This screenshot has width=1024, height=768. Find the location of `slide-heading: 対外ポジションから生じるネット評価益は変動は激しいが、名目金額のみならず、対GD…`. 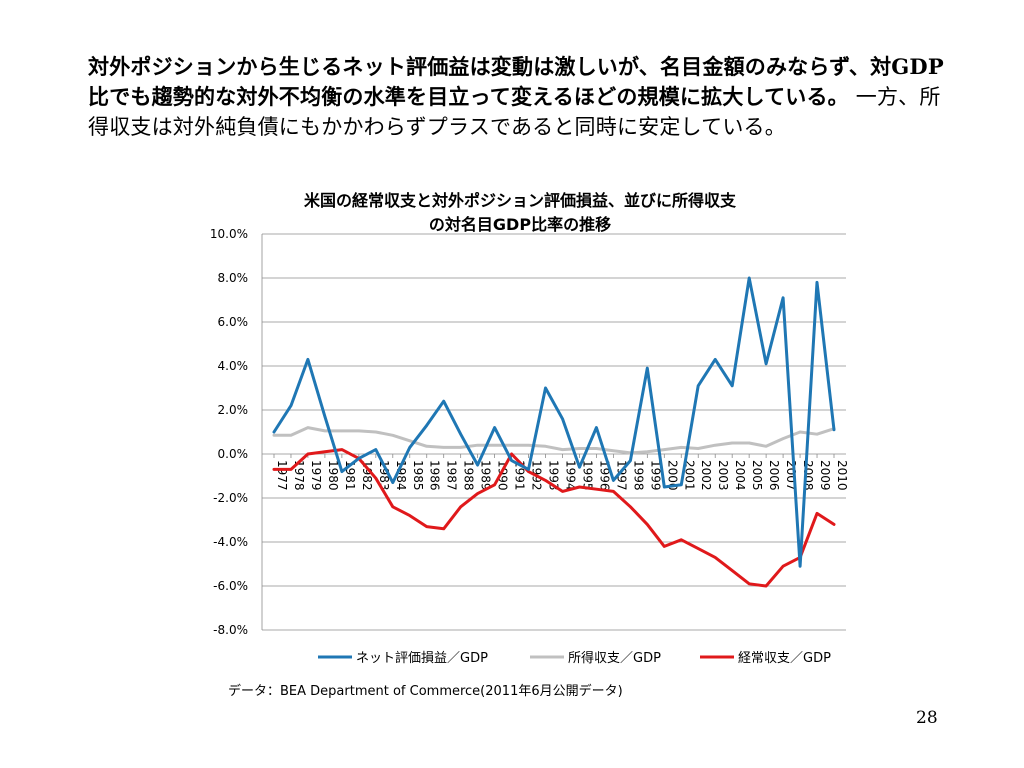

slide-heading: 対外ポジションから生じるネット評価益は変動は激しいが、名目金額のみならず、対GD… is located at coordinates (523, 97).